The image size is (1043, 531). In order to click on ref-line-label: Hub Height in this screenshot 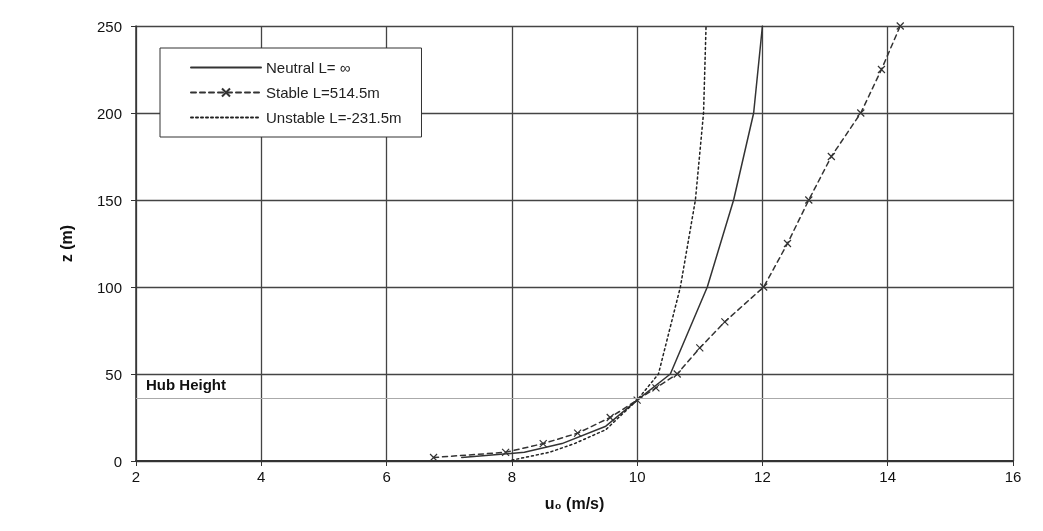, I will do `click(186, 385)`.